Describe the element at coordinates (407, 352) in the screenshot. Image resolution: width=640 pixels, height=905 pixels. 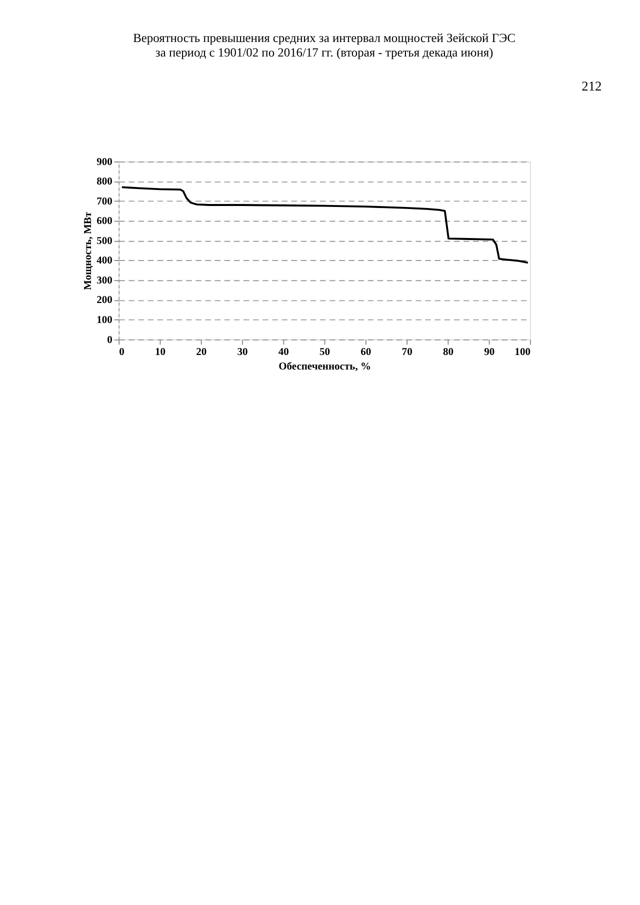
I see `x-tick-label: 70` at that location.